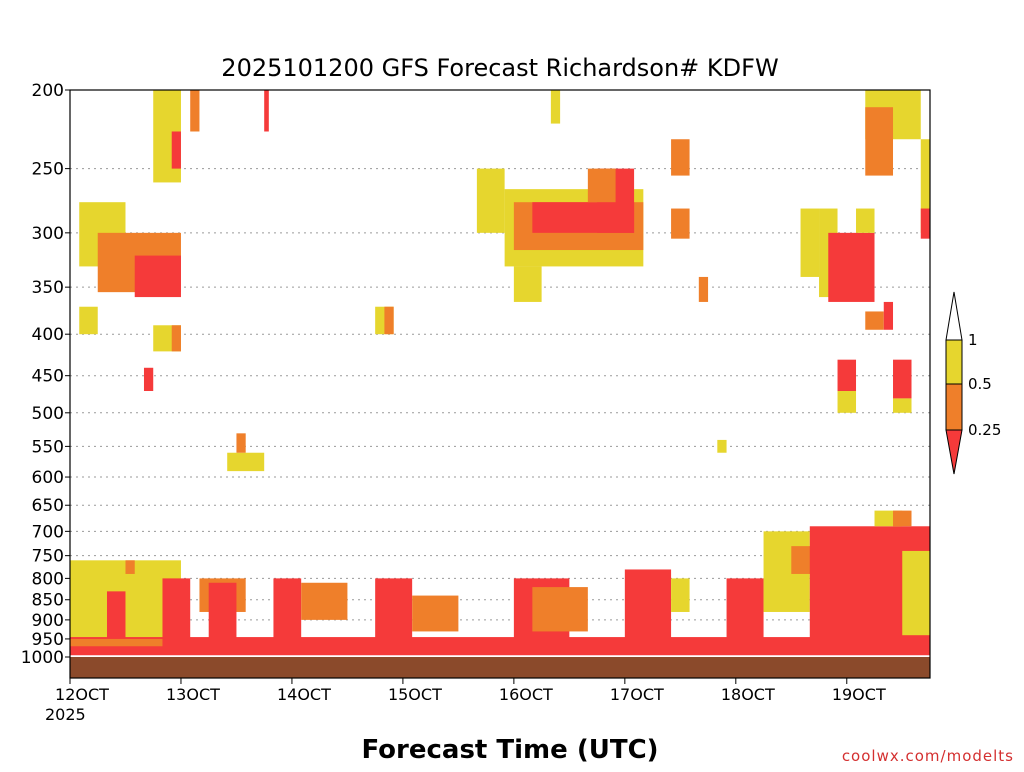  I want to click on x-tick-label-14OCT: 14OCT, so click(304, 694).